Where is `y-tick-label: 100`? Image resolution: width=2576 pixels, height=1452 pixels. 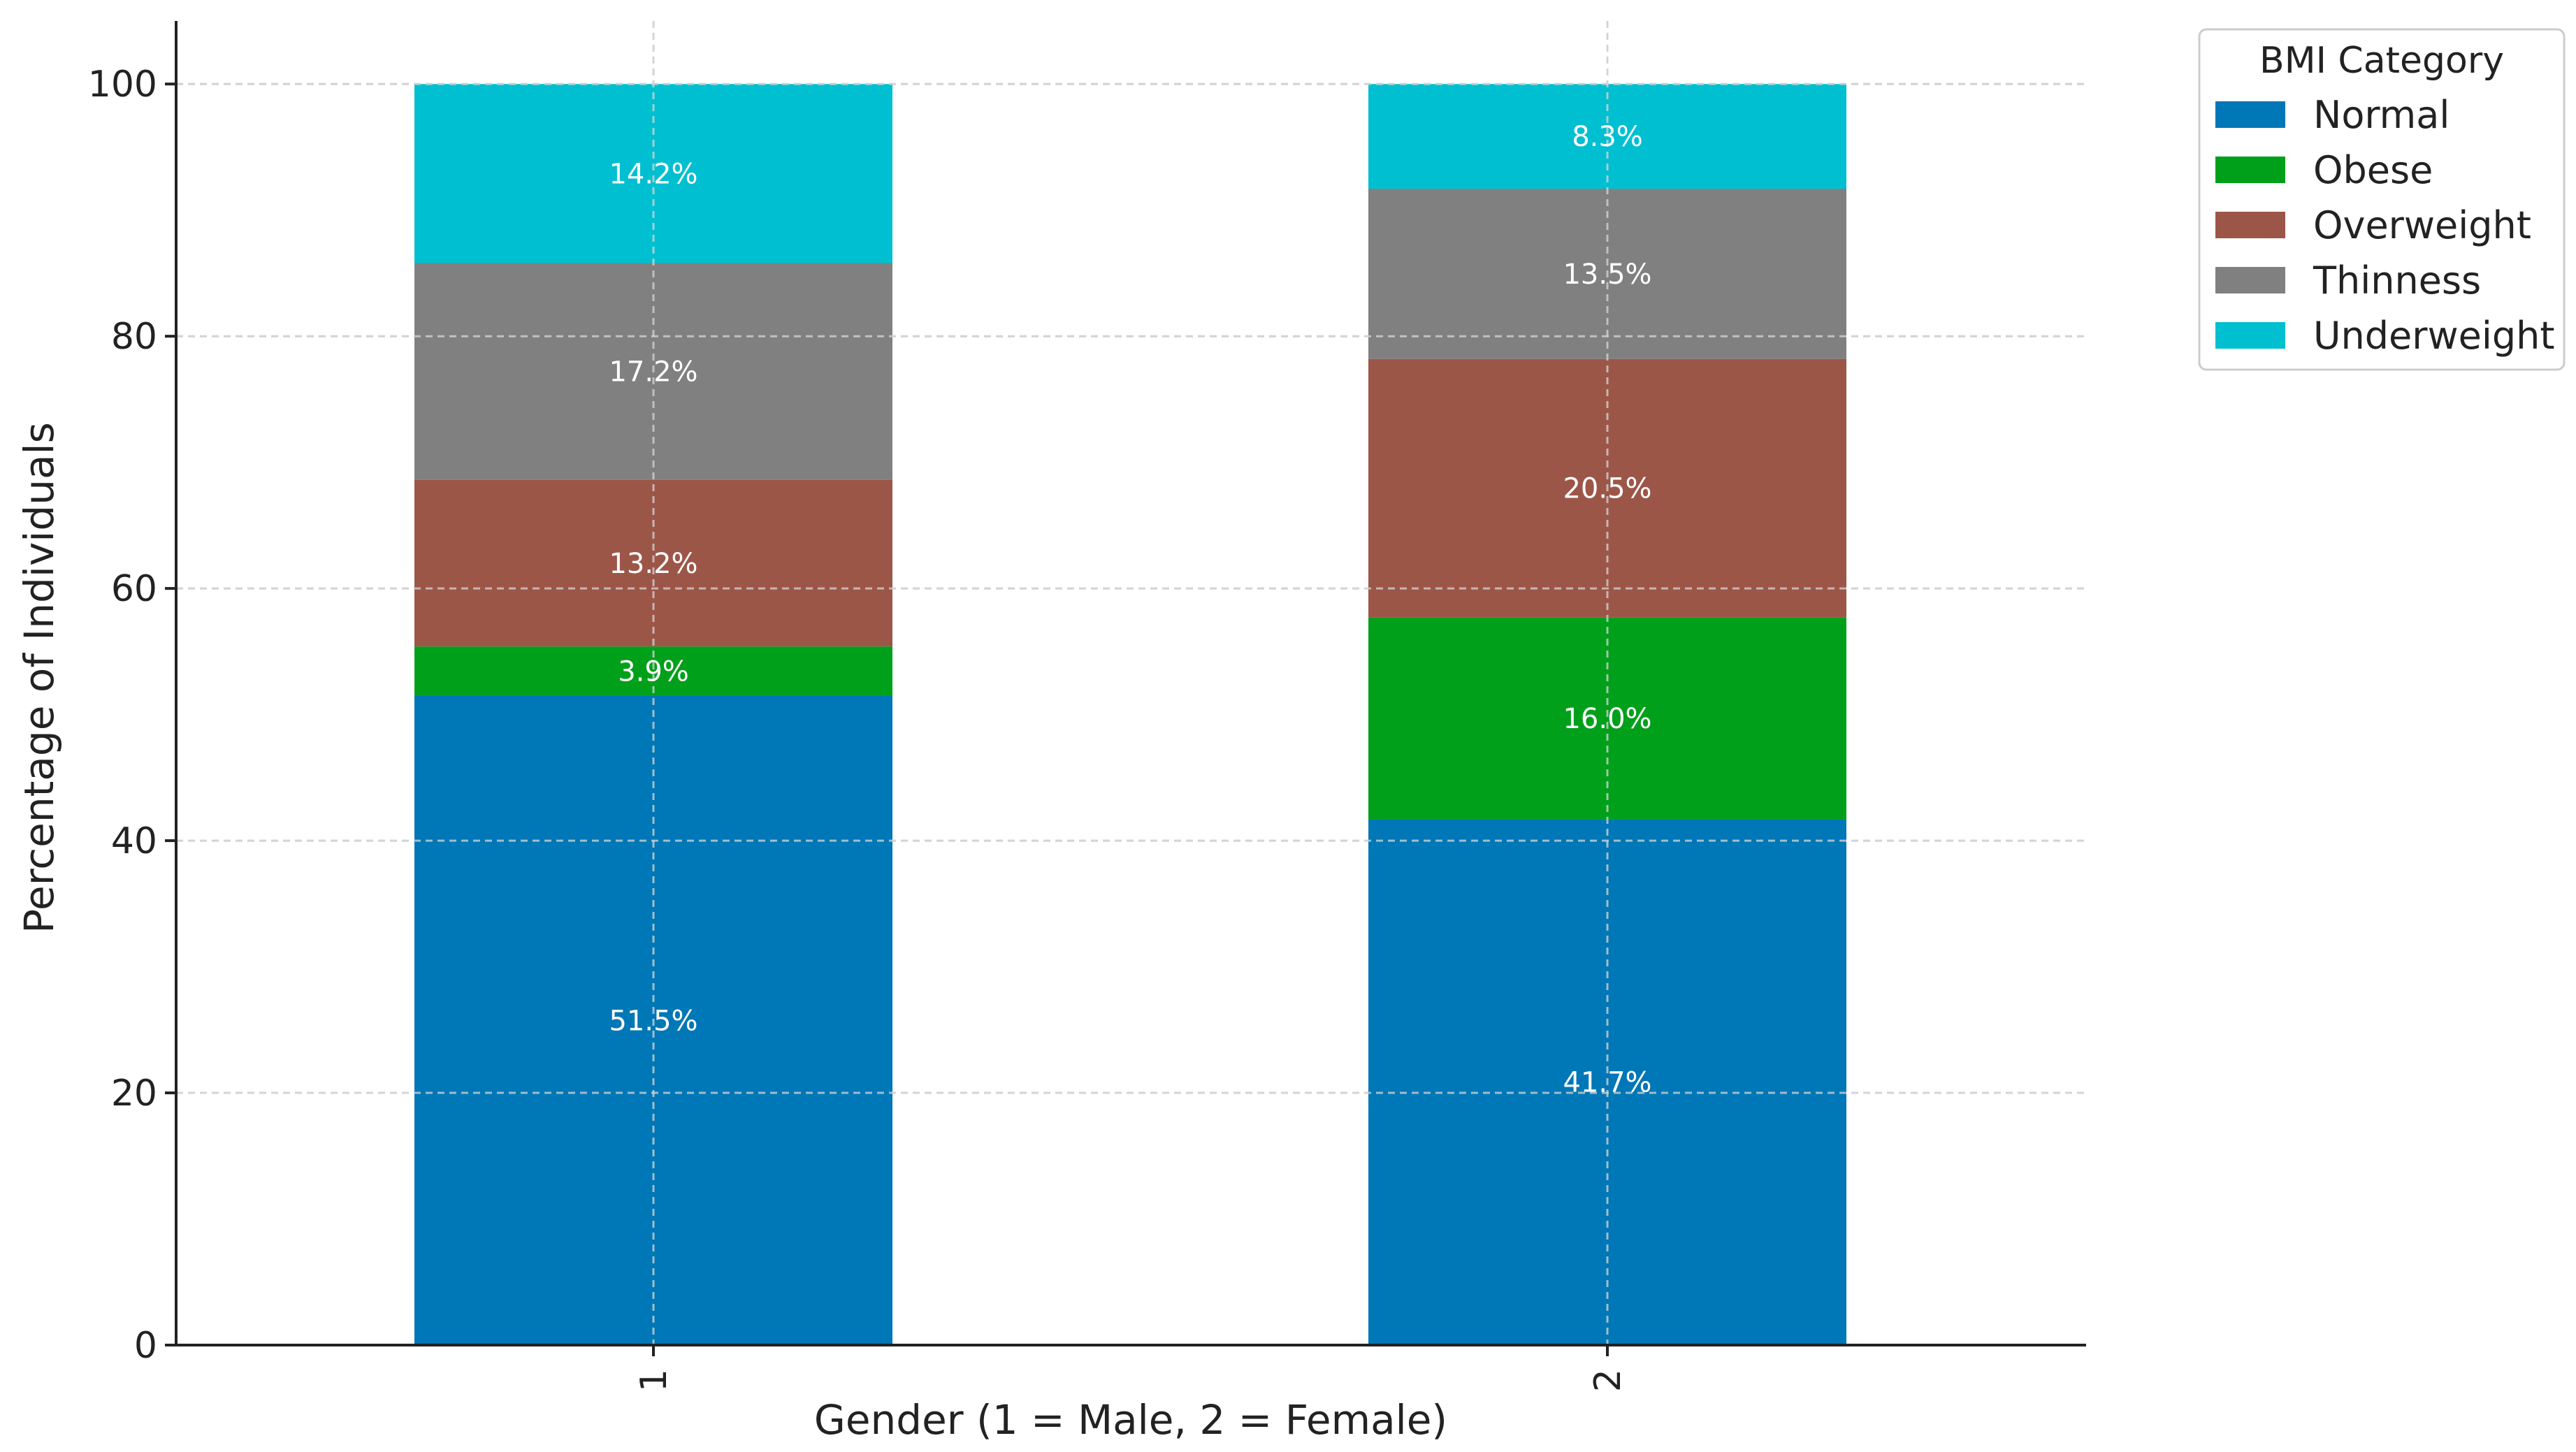
y-tick-label: 100 is located at coordinates (123, 85).